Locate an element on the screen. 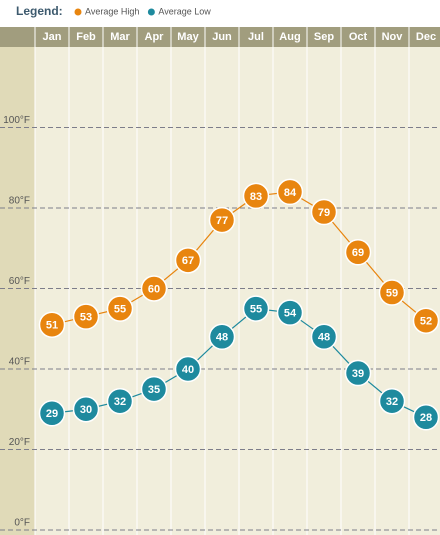  data-label: 28 is located at coordinates (426, 418).